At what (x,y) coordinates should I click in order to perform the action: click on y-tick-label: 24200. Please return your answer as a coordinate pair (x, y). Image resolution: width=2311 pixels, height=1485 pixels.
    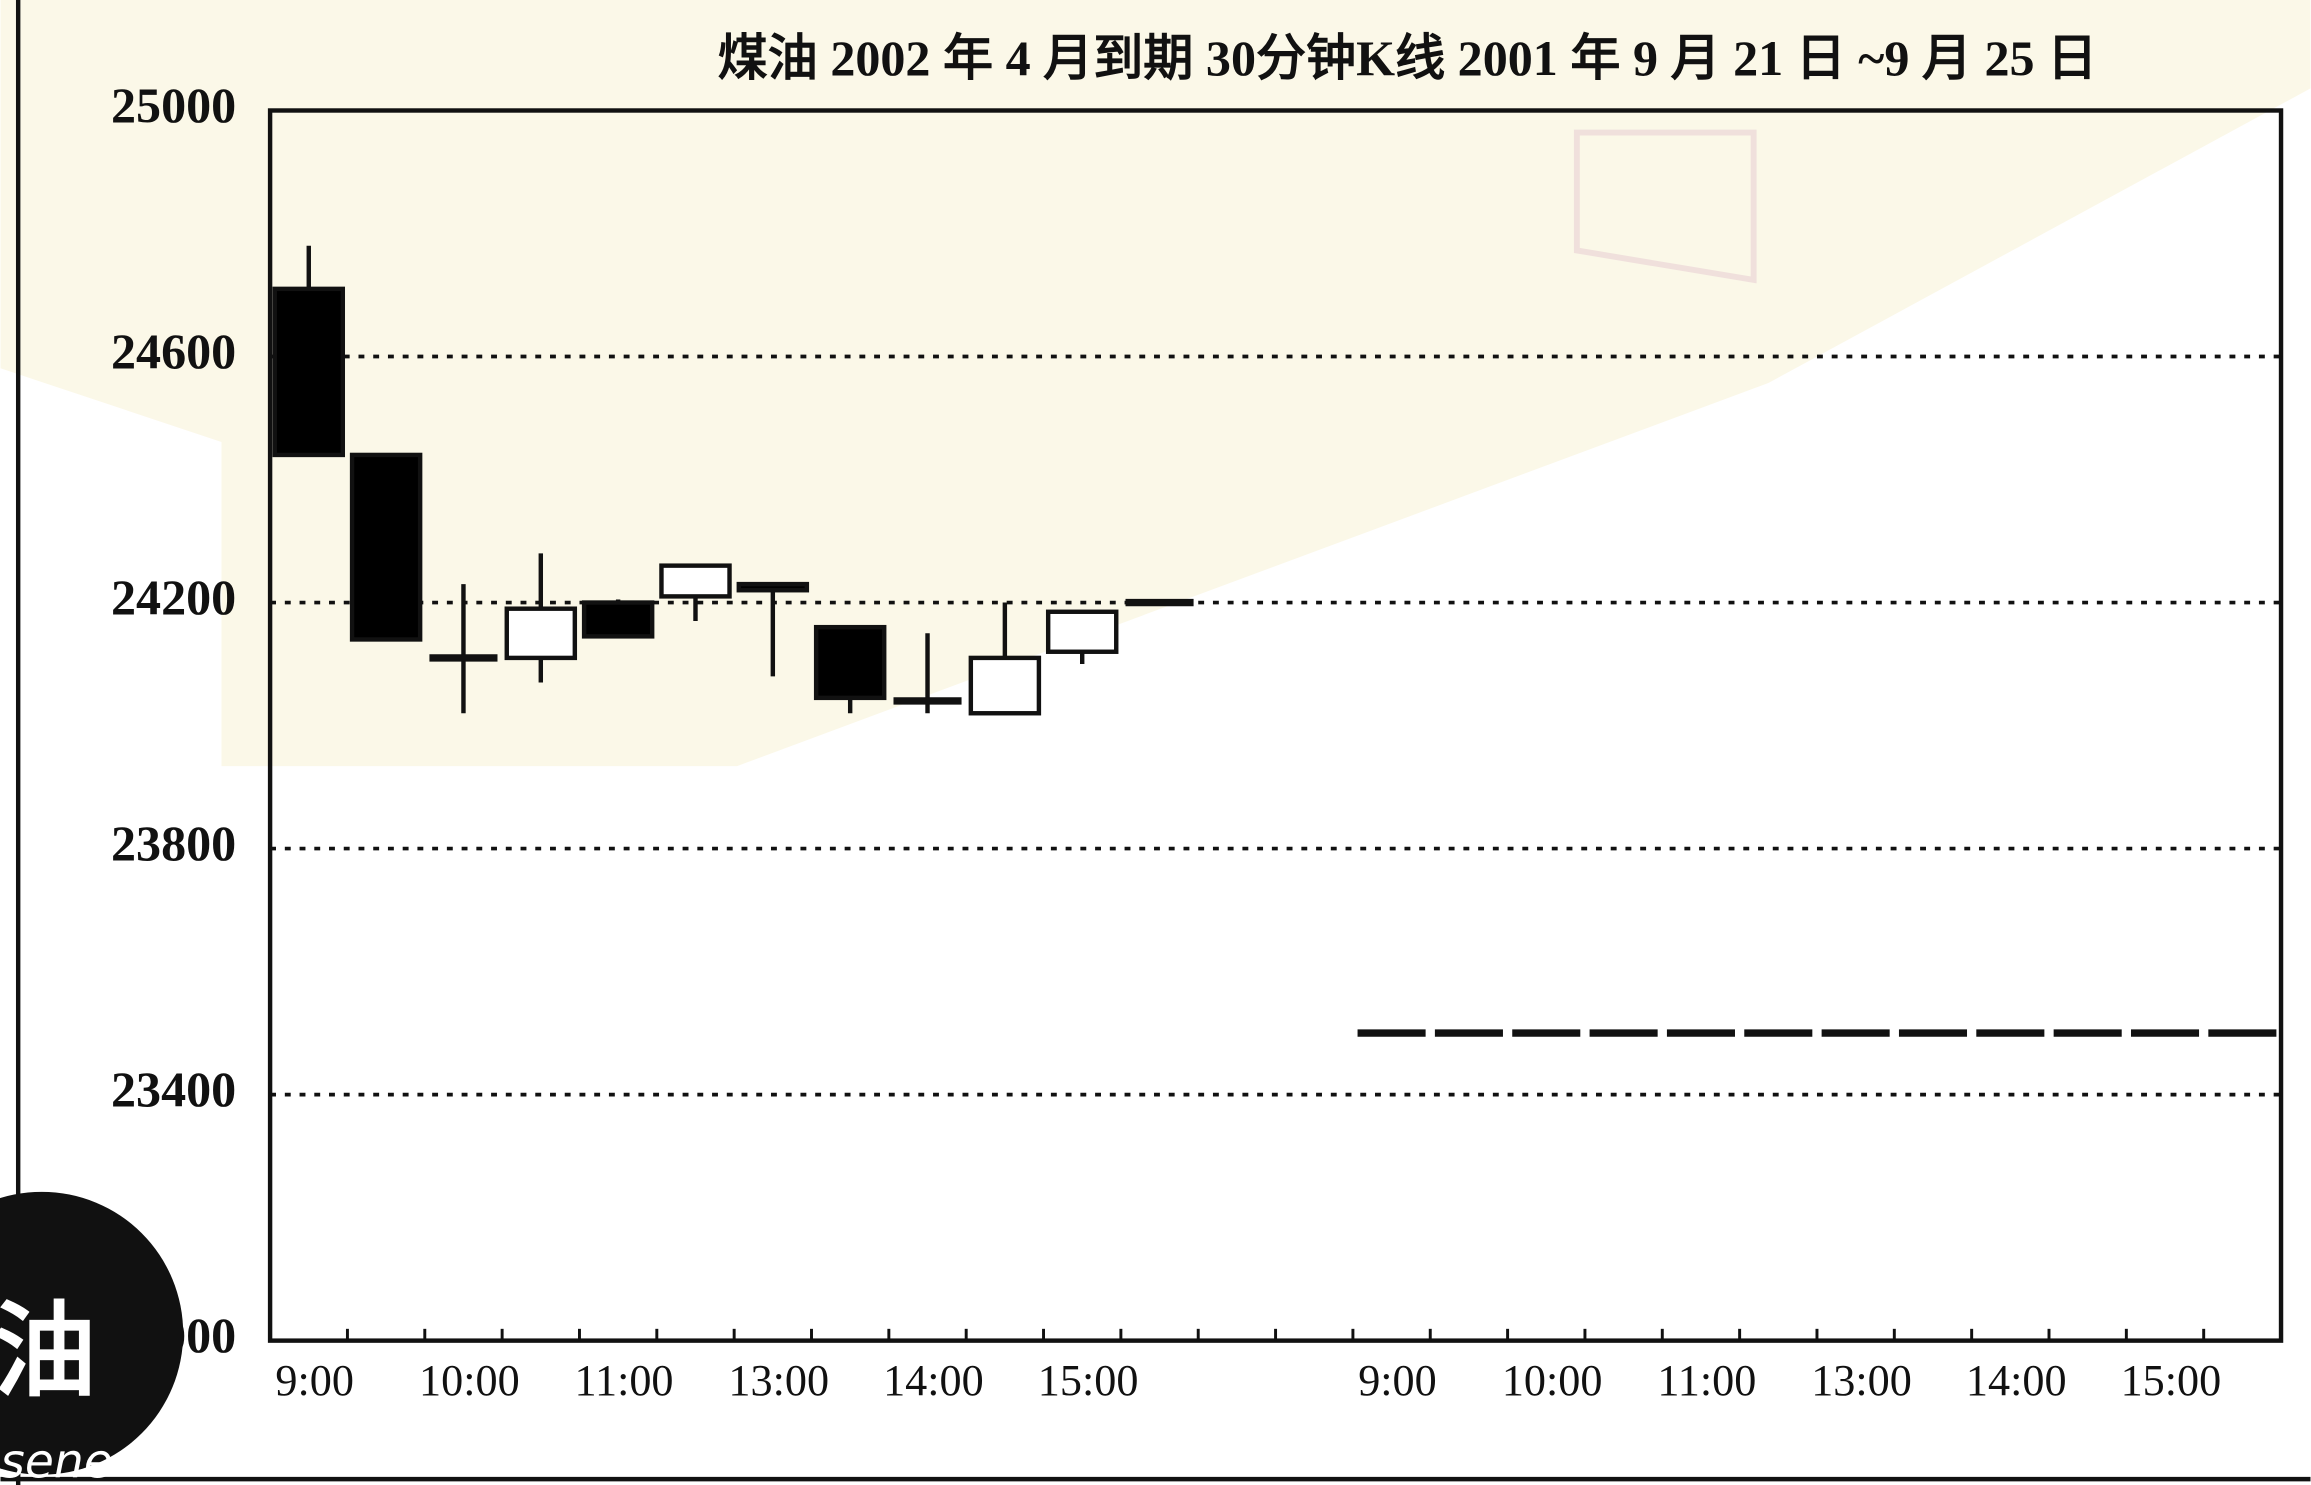
    Looking at the image, I should click on (173, 597).